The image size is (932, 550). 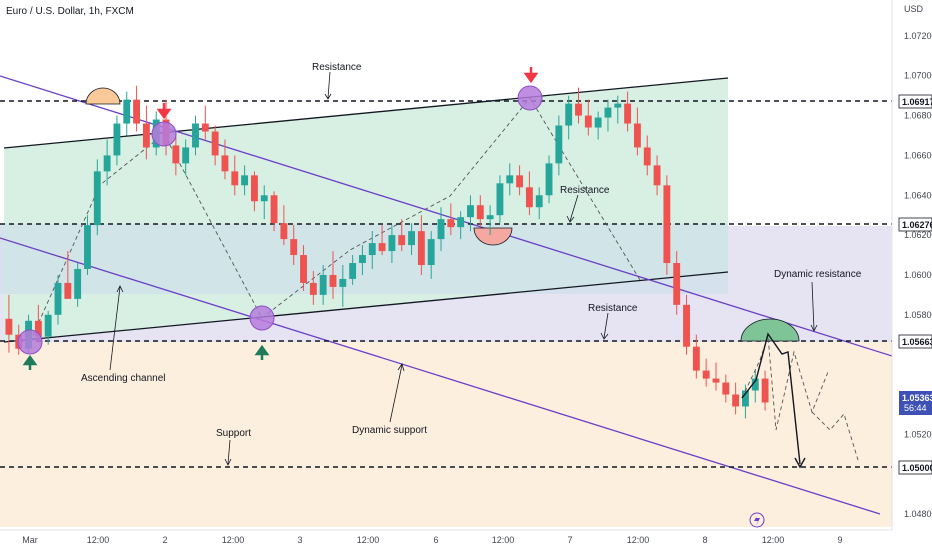 I want to click on time-tick-label: 3, so click(x=299, y=540).